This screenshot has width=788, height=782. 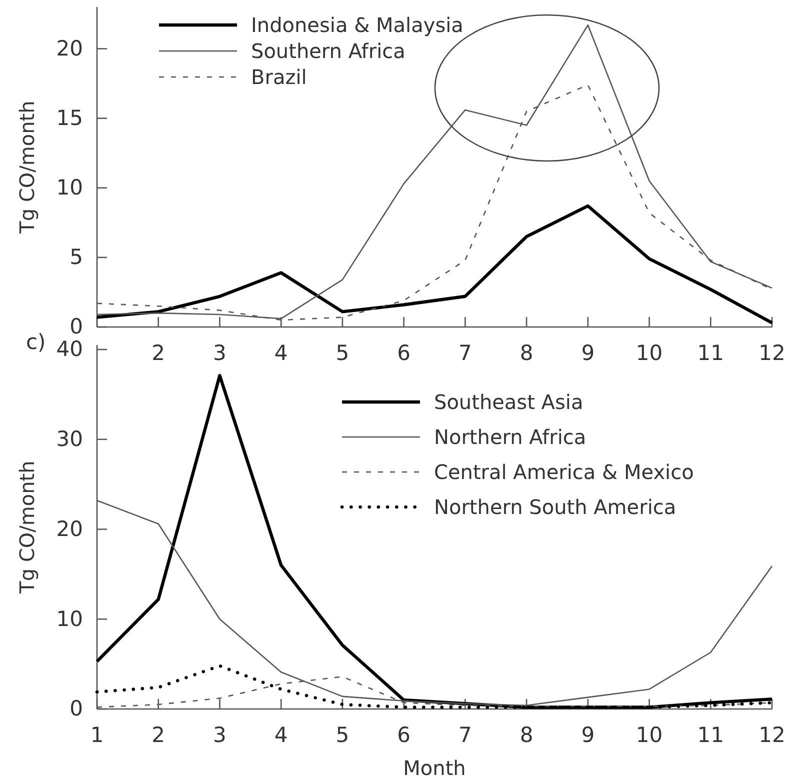 I want to click on legend-label: Southeast Asia, so click(x=509, y=402).